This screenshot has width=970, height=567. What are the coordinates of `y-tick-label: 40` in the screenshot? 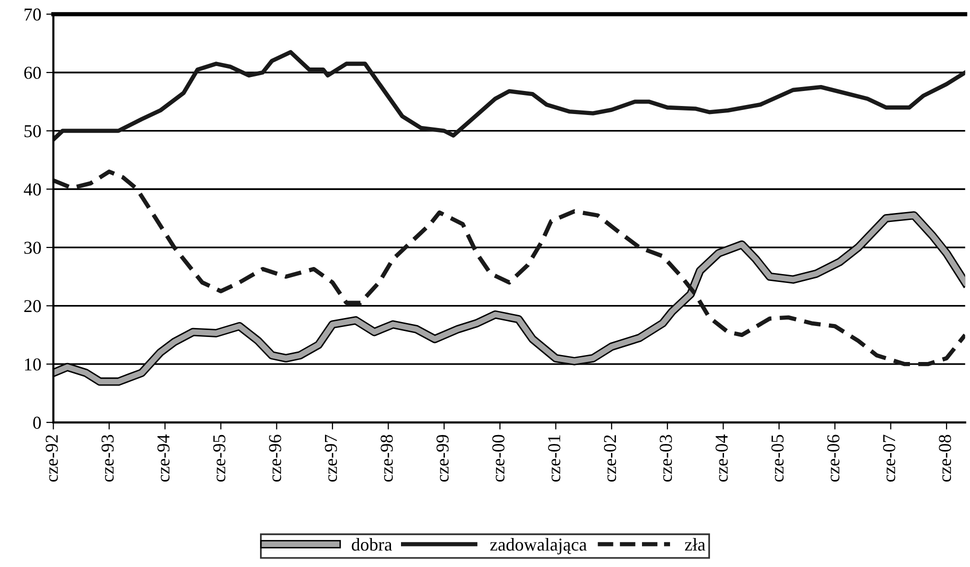 It's located at (32, 189).